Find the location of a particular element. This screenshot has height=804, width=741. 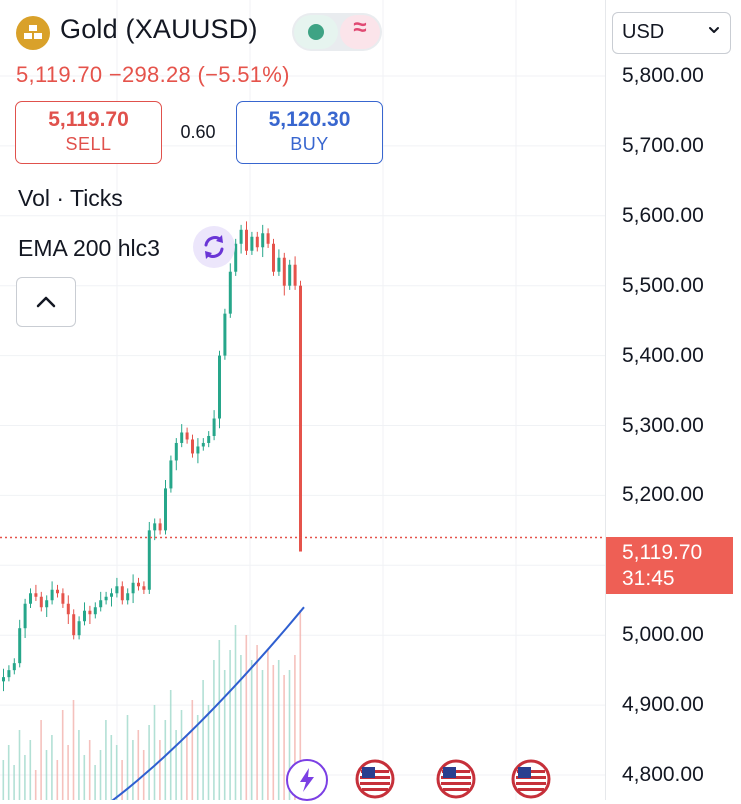

price-tick-label: 5,000.00 is located at coordinates (663, 635).